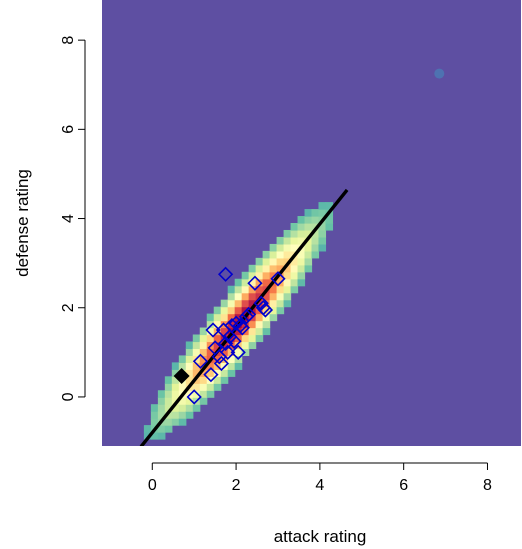  Describe the element at coordinates (152, 485) in the screenshot. I see `x-tick-label: 0` at that location.